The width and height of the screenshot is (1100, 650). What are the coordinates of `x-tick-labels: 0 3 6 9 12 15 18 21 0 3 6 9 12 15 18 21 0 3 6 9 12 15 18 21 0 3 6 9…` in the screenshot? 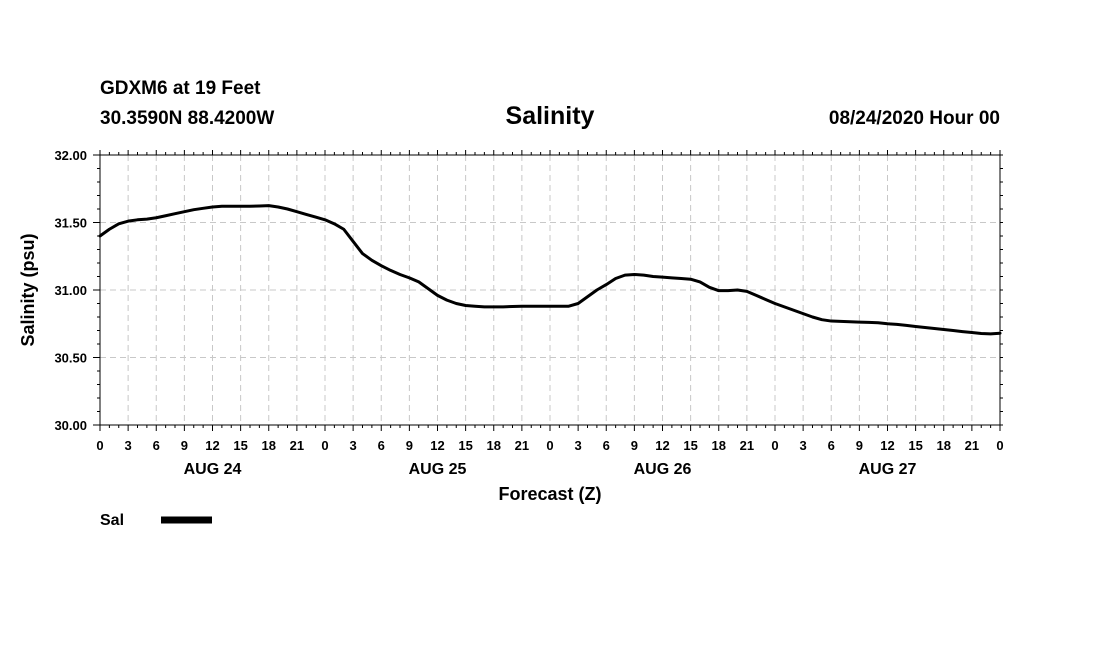 It's located at (549, 445).